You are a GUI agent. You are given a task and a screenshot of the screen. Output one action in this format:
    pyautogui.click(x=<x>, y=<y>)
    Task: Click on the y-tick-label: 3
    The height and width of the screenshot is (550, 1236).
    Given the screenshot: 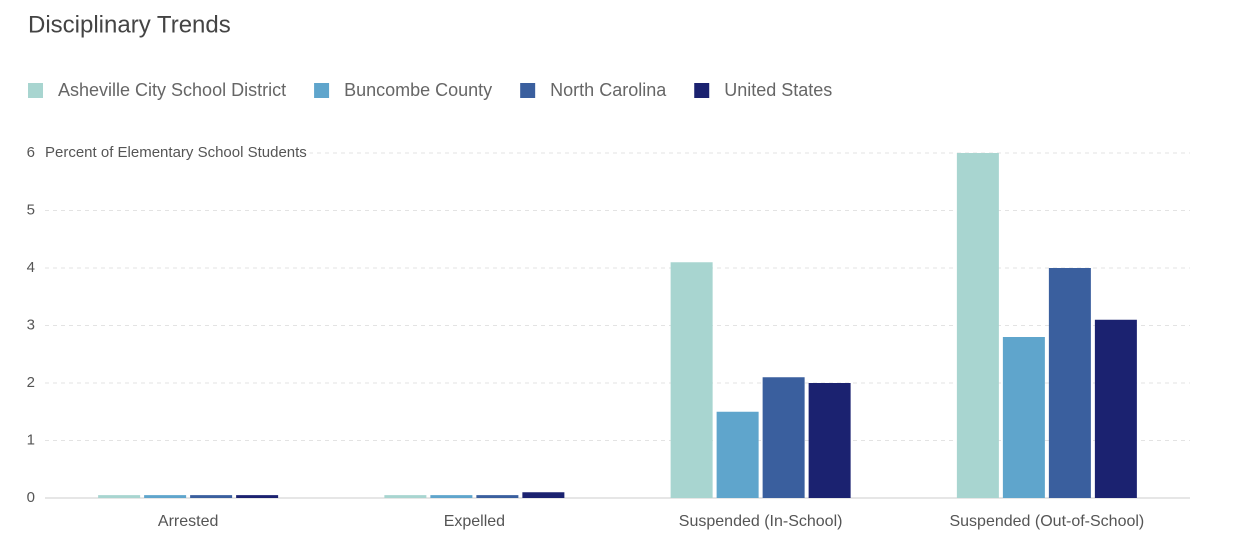 What is the action you would take?
    pyautogui.click(x=31, y=324)
    